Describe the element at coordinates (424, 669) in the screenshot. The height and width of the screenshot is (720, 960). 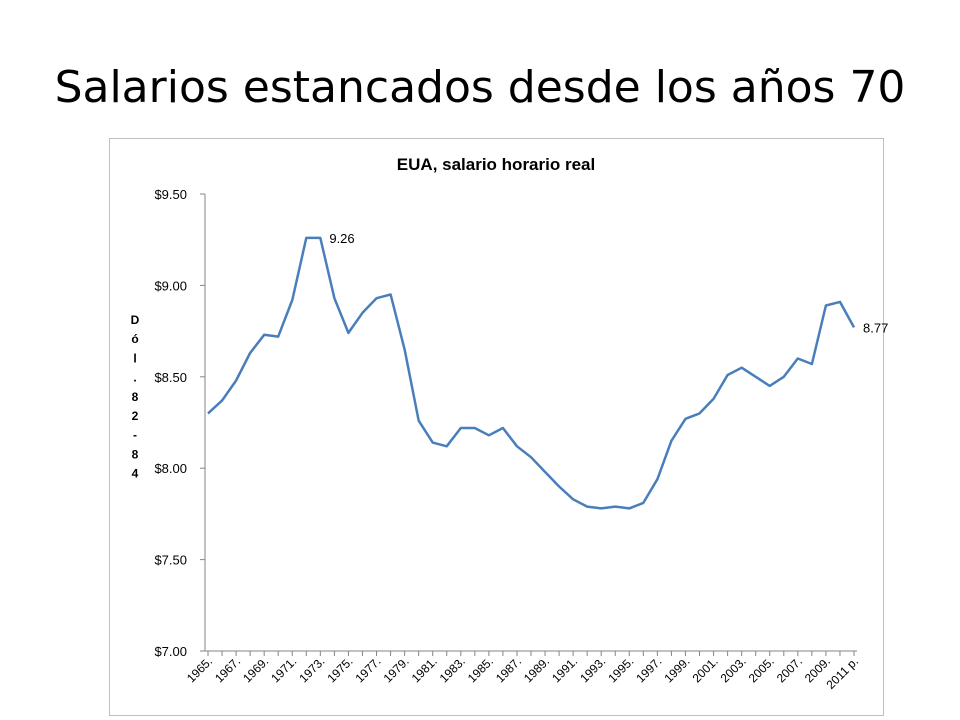
I see `x-tick-label: 1981.` at that location.